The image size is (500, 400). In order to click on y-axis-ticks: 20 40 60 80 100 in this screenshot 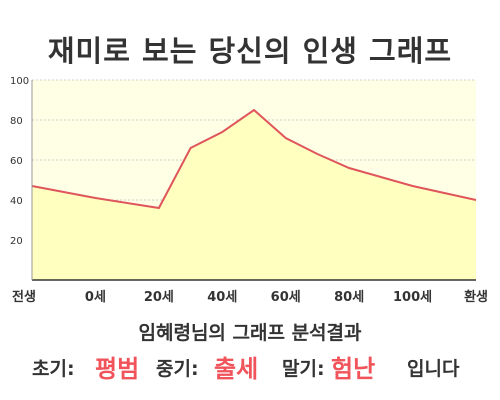, I will do `click(19, 161)`.